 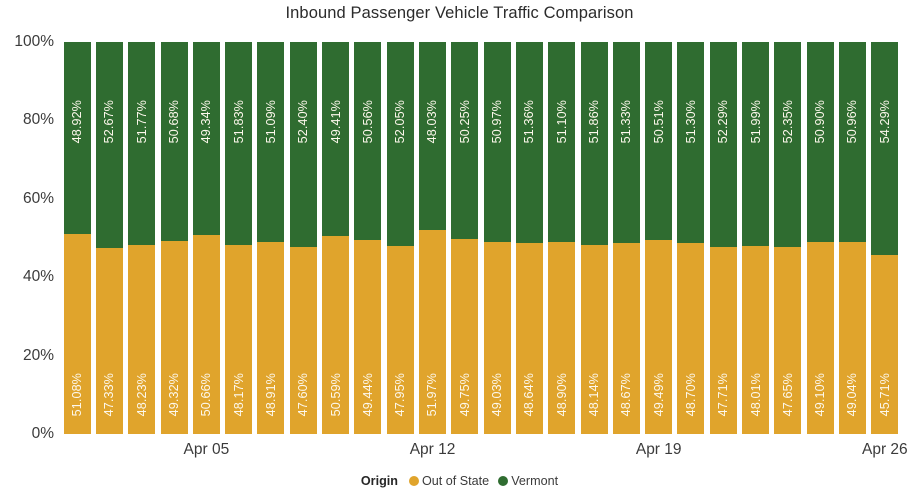 What do you see at coordinates (271, 338) in the screenshot?
I see `bar-segment-out-of-state: 48.91%` at bounding box center [271, 338].